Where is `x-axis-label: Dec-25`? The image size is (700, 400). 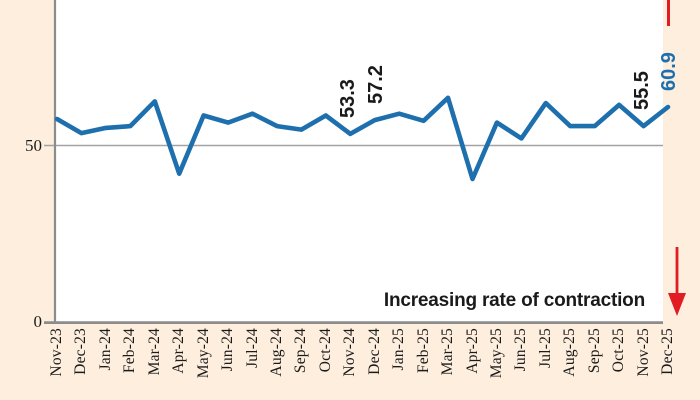
x-axis-label: Dec-25 is located at coordinates (667, 351).